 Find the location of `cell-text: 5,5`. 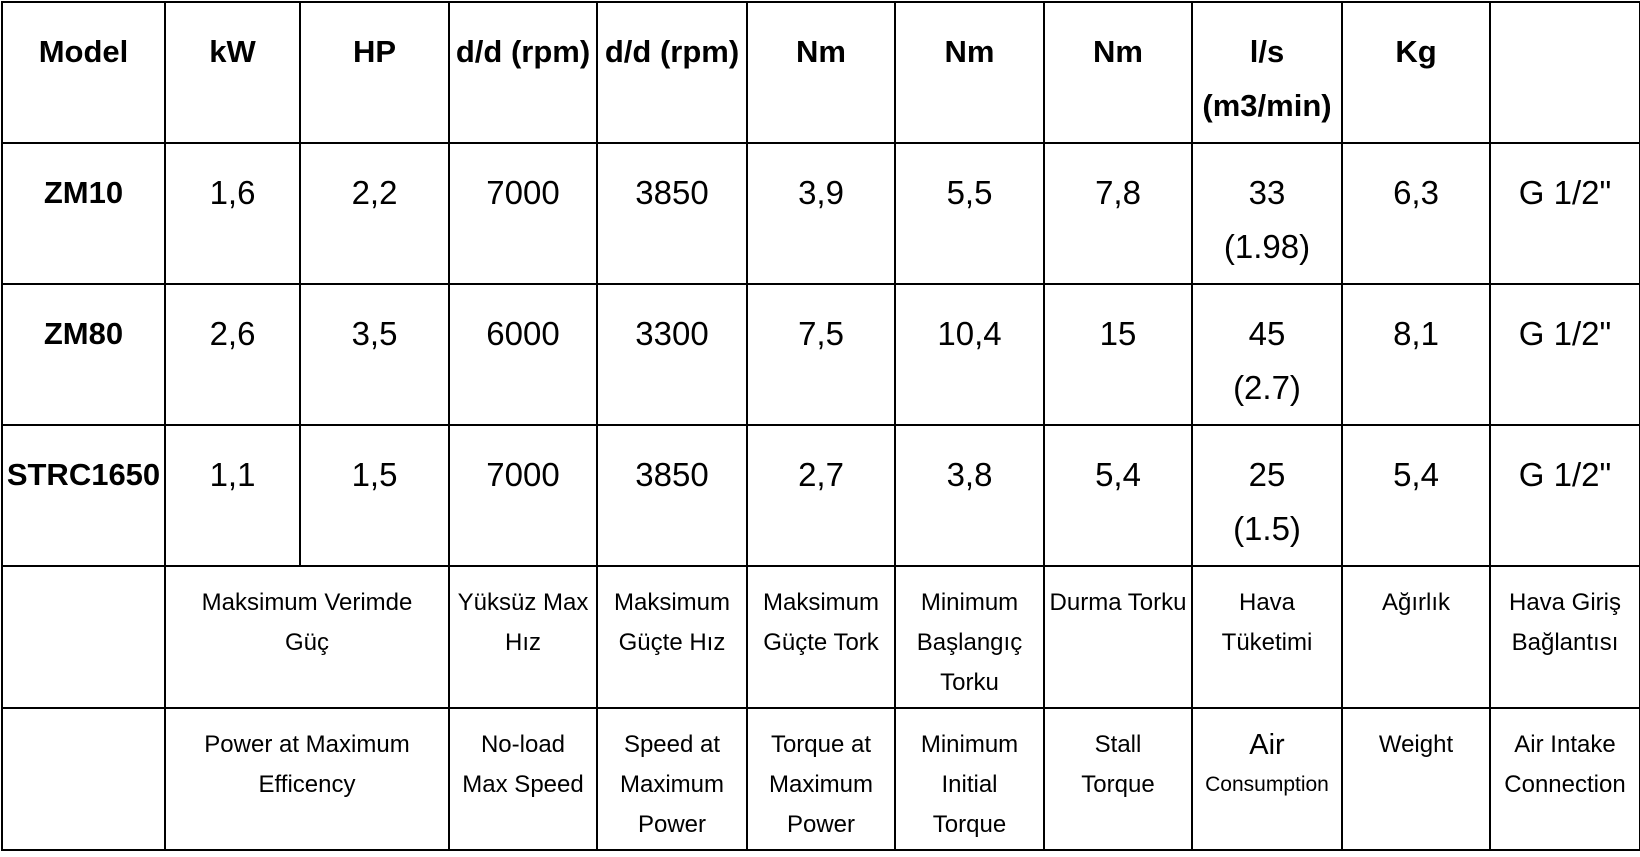

cell-text: 5,5 is located at coordinates (969, 192).